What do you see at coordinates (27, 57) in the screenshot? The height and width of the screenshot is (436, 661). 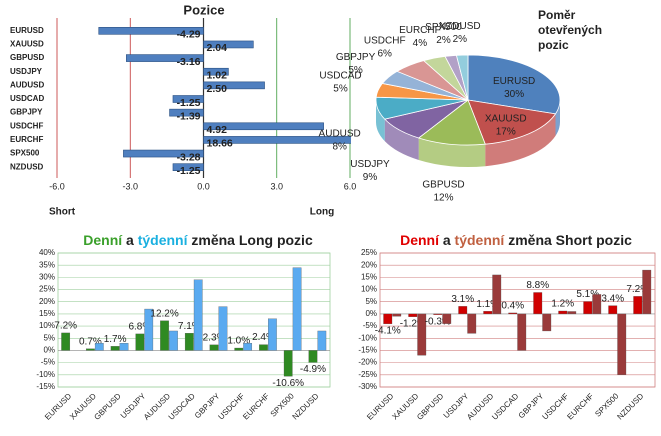 I see `y-tick-label: GBPUSD` at bounding box center [27, 57].